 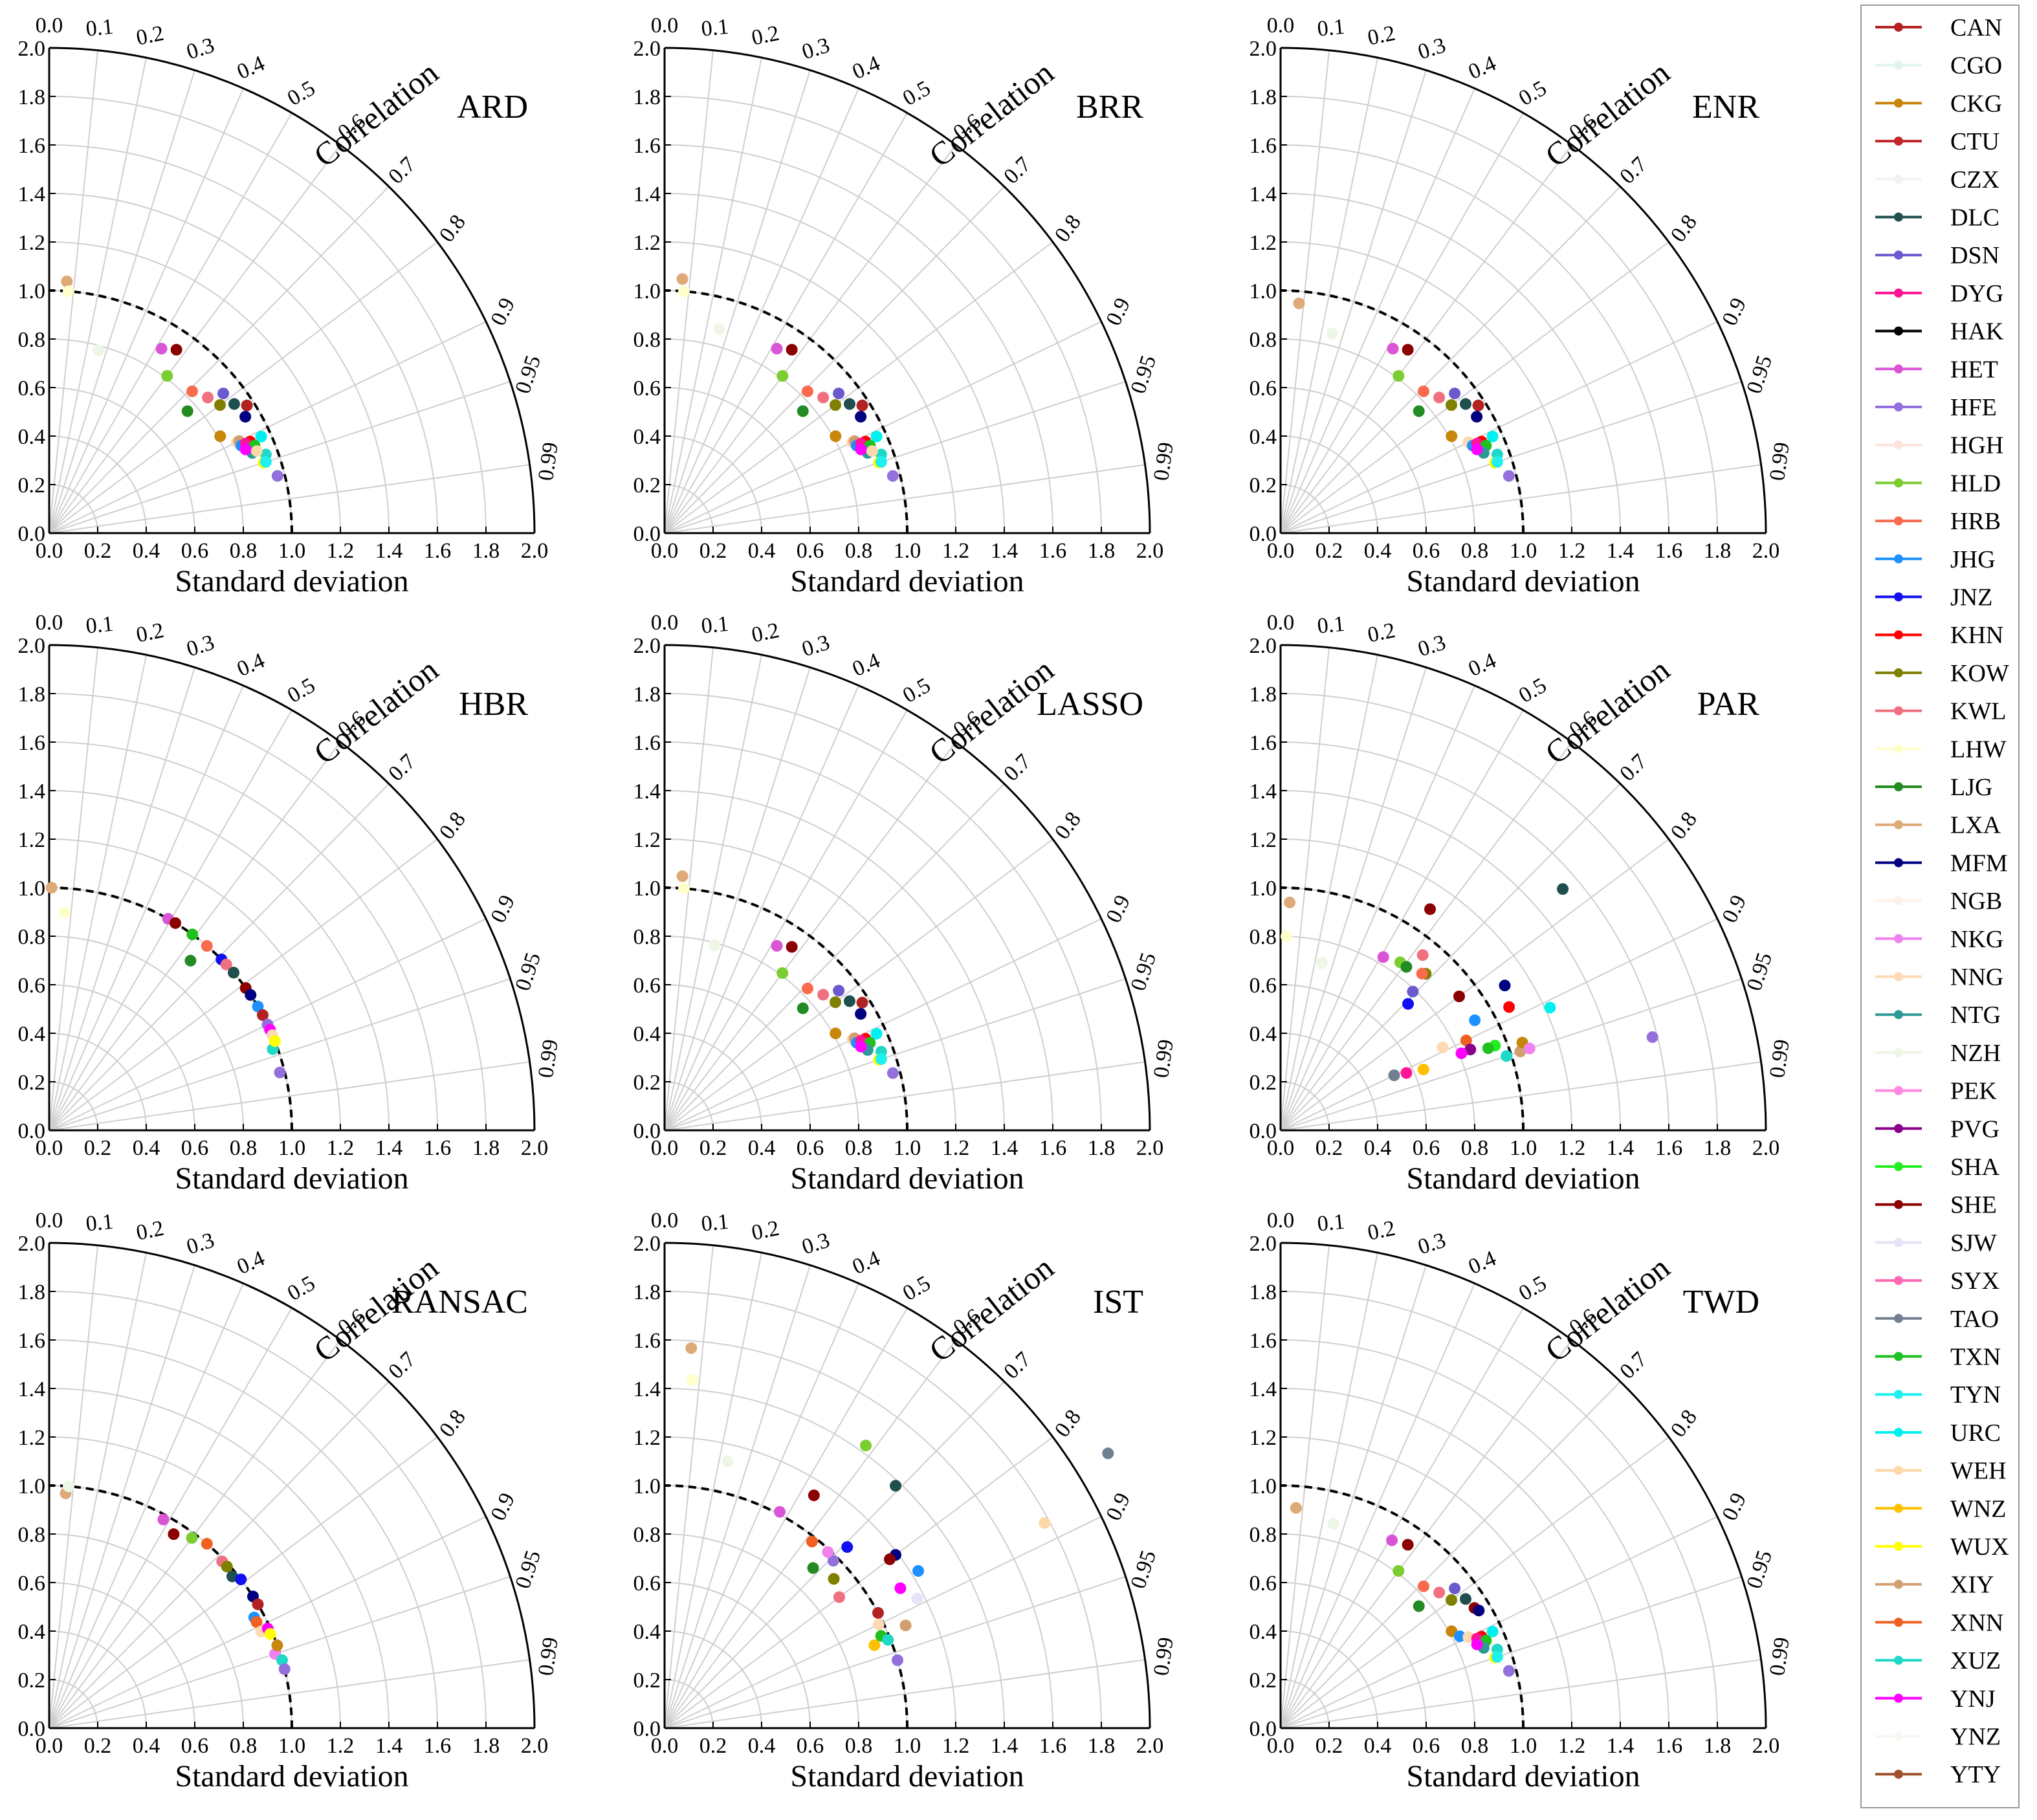 What do you see at coordinates (1263, 1535) in the screenshot?
I see `y-tick-label: 0.8` at bounding box center [1263, 1535].